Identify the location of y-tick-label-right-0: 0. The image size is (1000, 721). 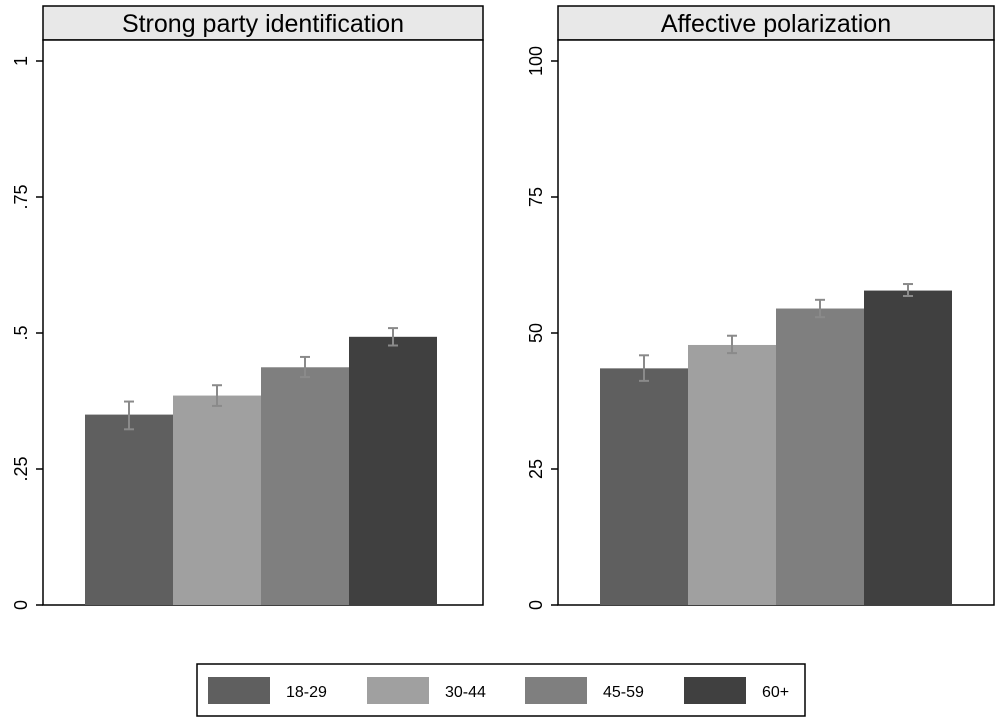
(536, 605).